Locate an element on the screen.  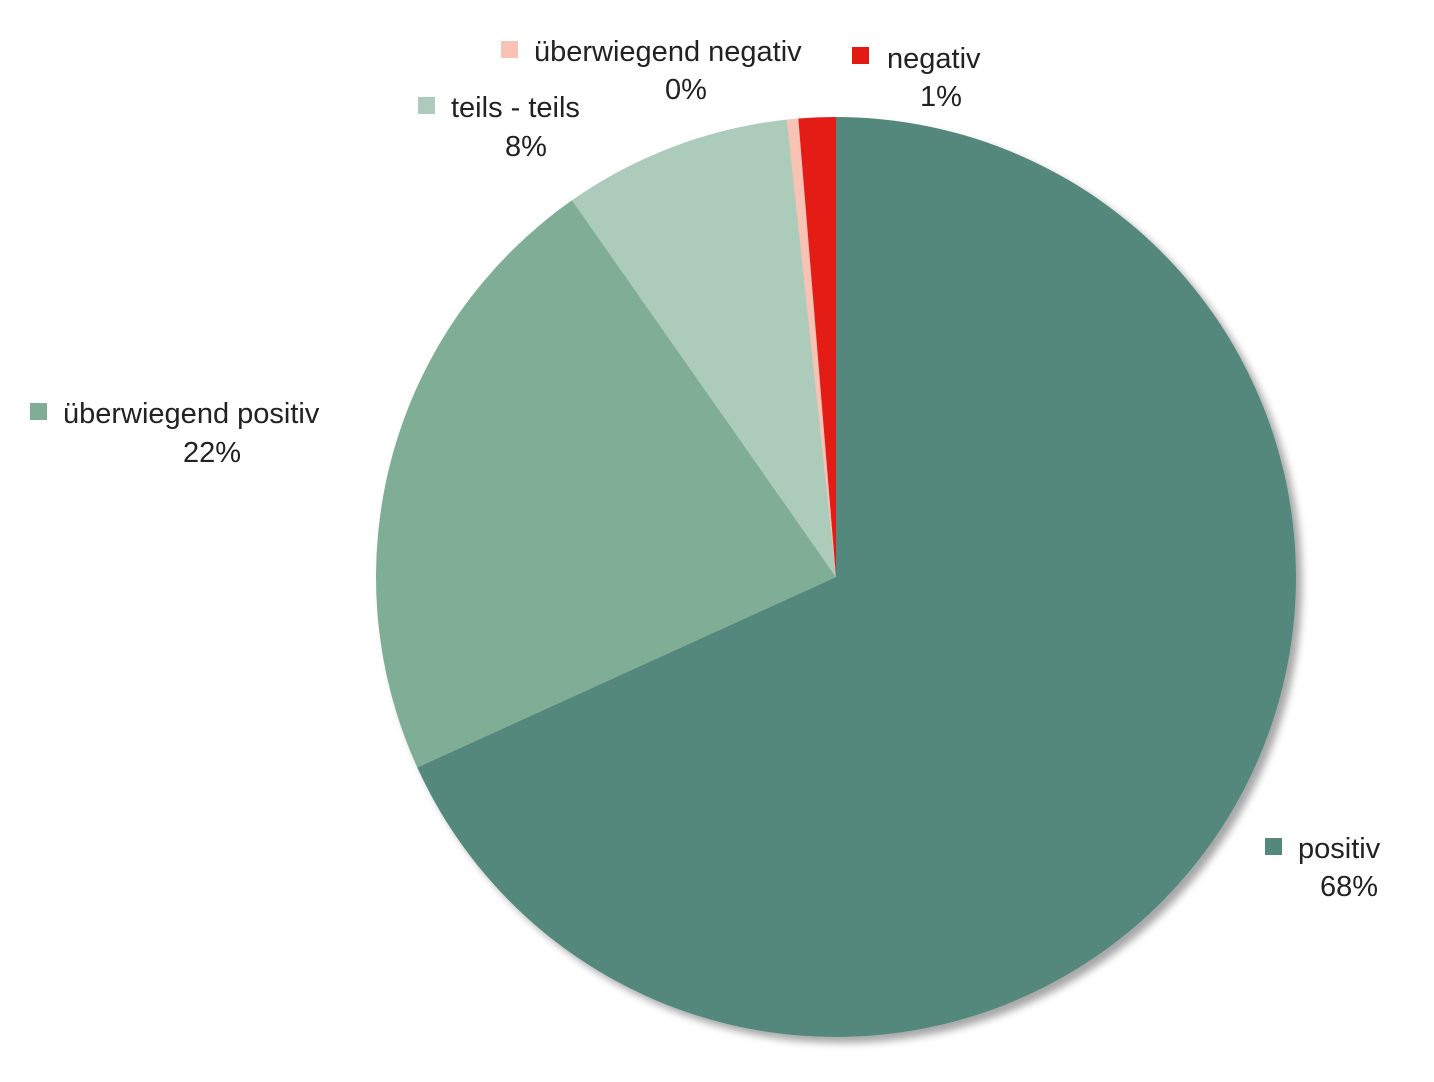
slice-label-teils-teils: teils - teils is located at coordinates (515, 108).